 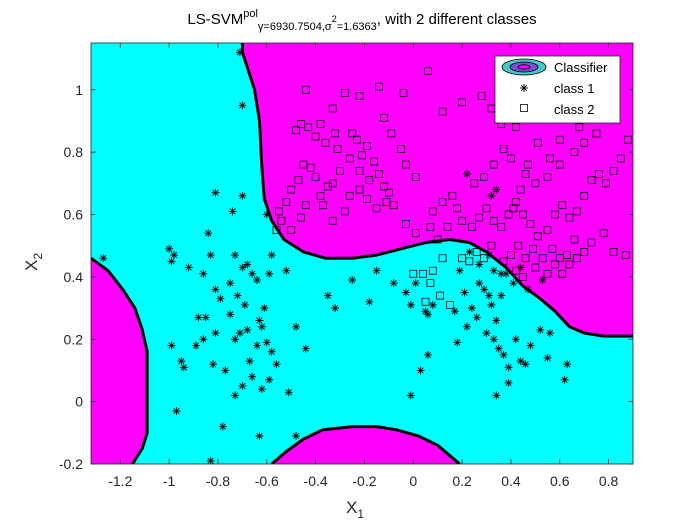 I want to click on x-tick-label: -0.6, so click(x=267, y=481).